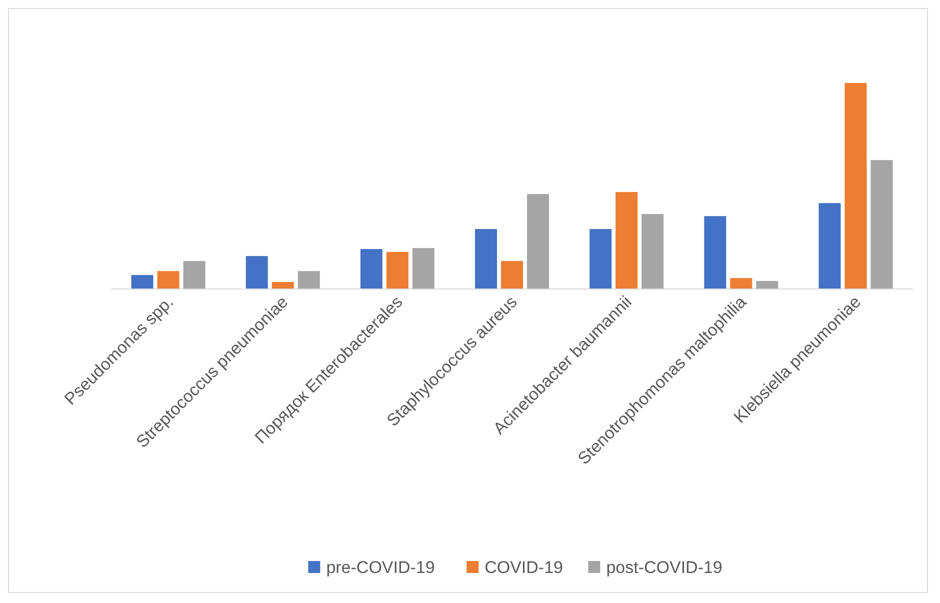 The width and height of the screenshot is (940, 603). What do you see at coordinates (664, 567) in the screenshot?
I see `legend-label: post-COVID-19` at bounding box center [664, 567].